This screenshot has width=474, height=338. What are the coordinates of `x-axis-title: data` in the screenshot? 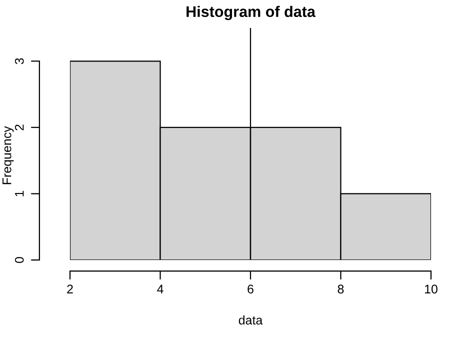 It's located at (250, 320).